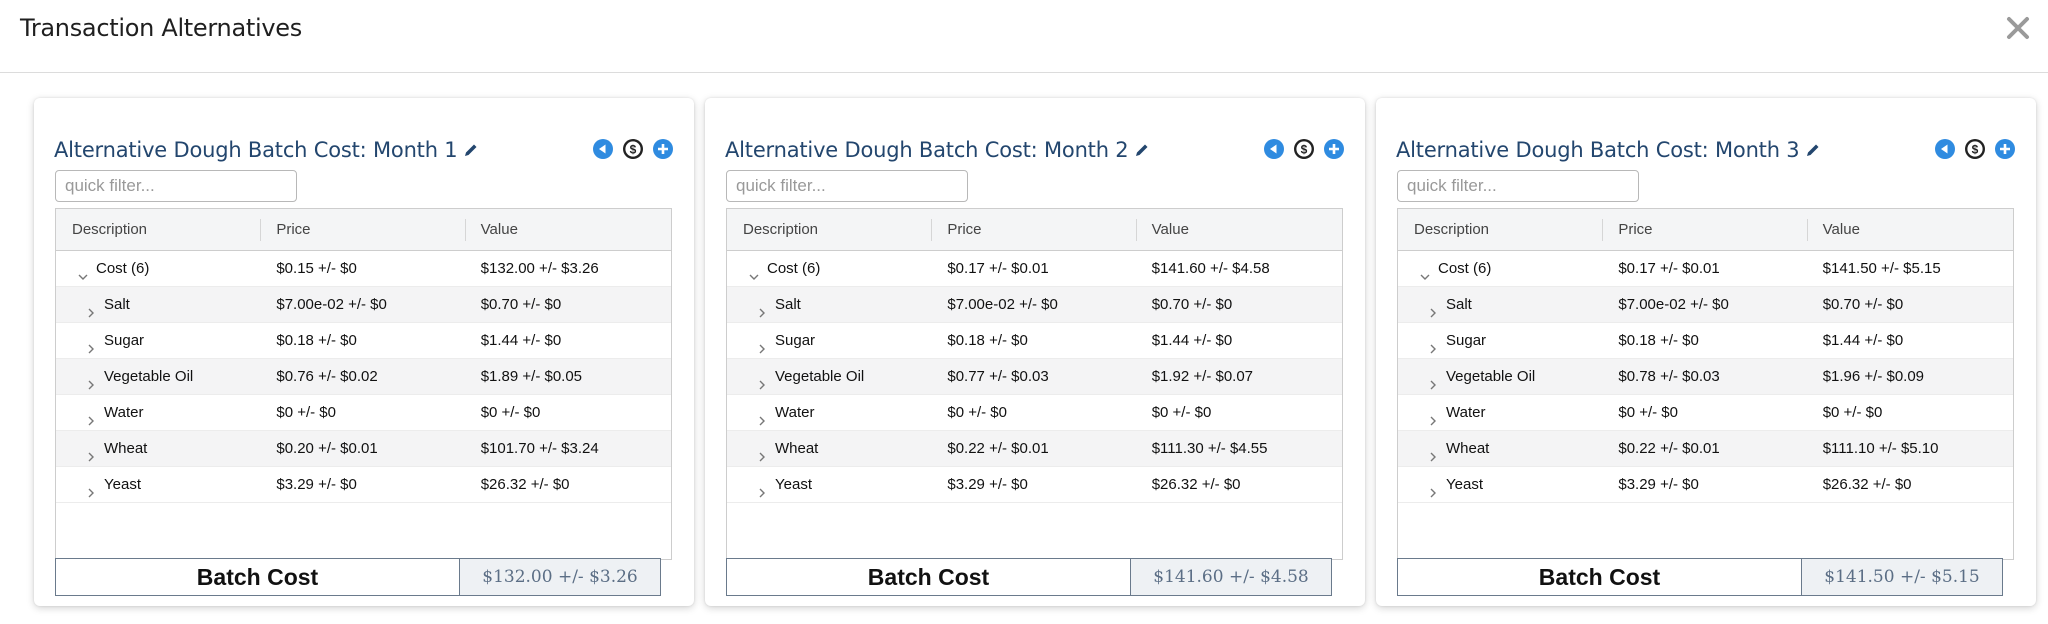 Image resolution: width=2048 pixels, height=624 pixels. Describe the element at coordinates (998, 376) in the screenshot. I see `row-price: $0.77 +/- $0.03` at that location.